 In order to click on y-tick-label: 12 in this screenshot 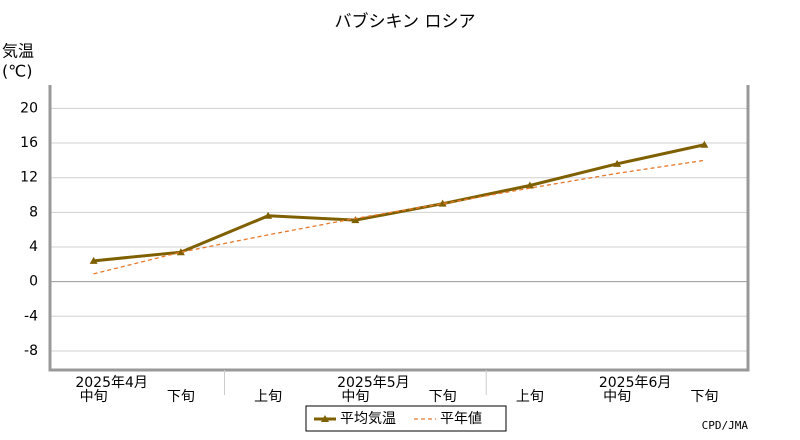, I will do `click(29, 178)`.